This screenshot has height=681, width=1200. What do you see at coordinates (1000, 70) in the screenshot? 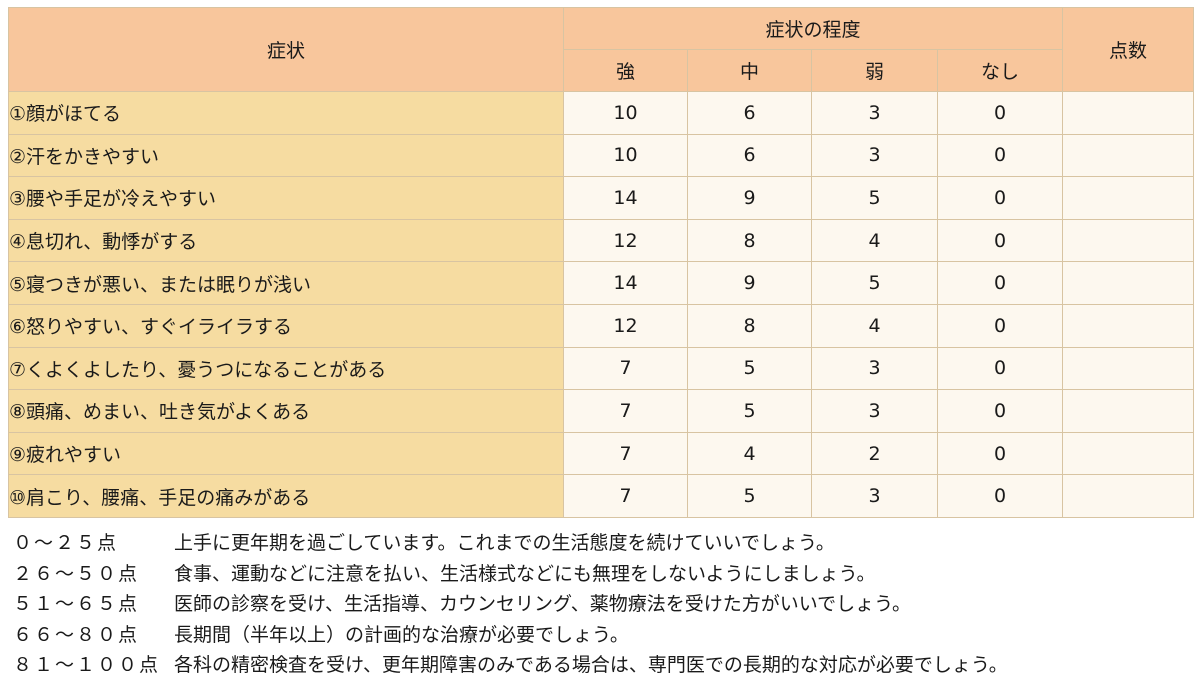
I see `header-level-none: なし` at bounding box center [1000, 70].